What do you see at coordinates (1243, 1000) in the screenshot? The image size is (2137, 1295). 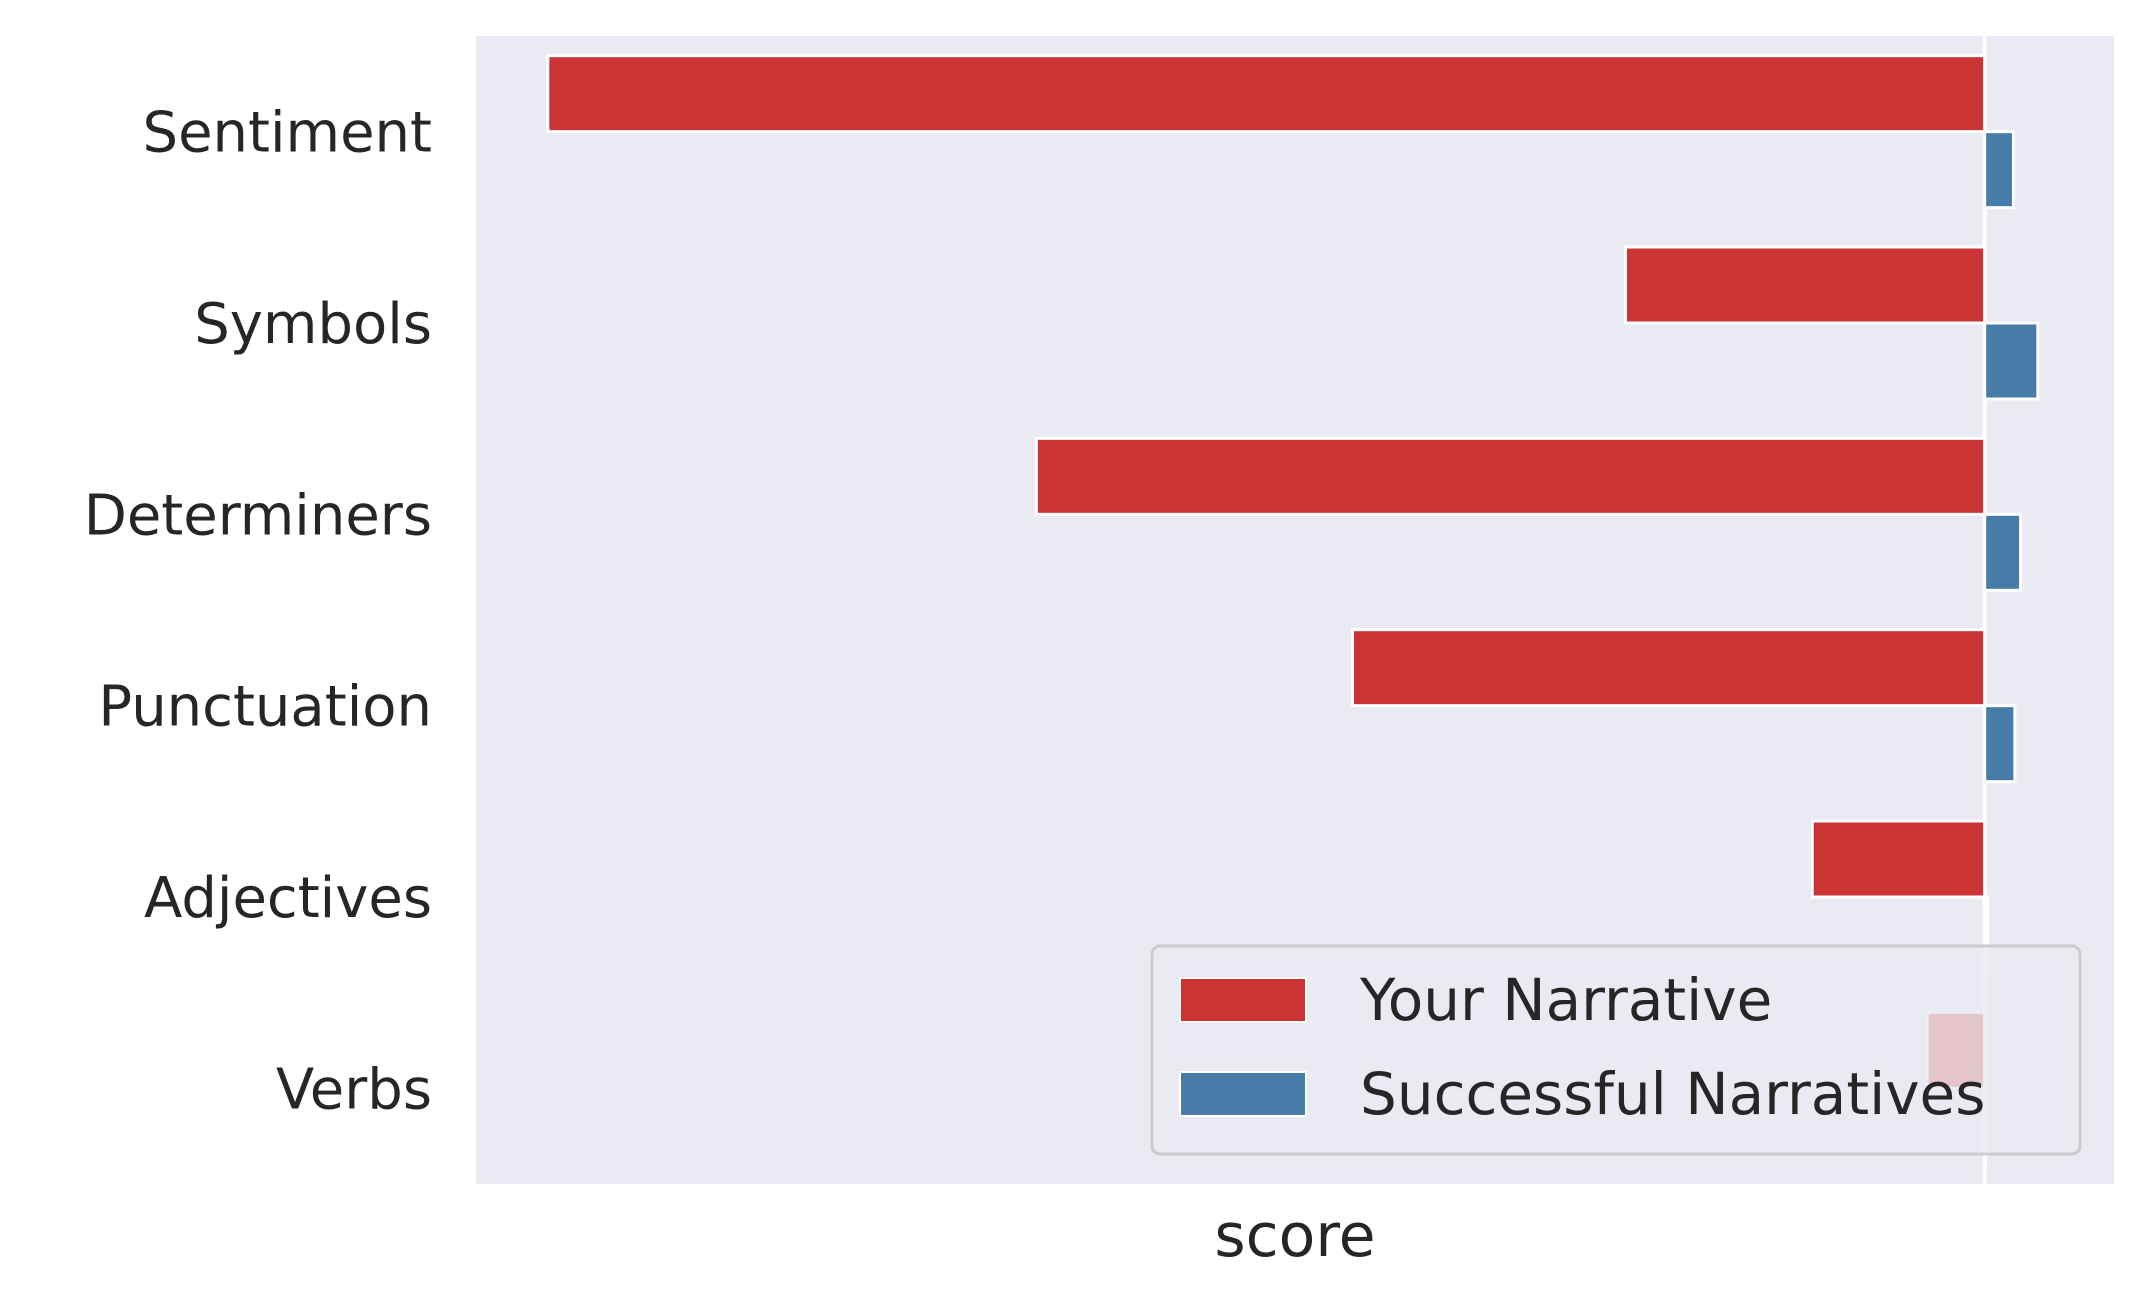 I see `legend-swatch-your-narrative` at bounding box center [1243, 1000].